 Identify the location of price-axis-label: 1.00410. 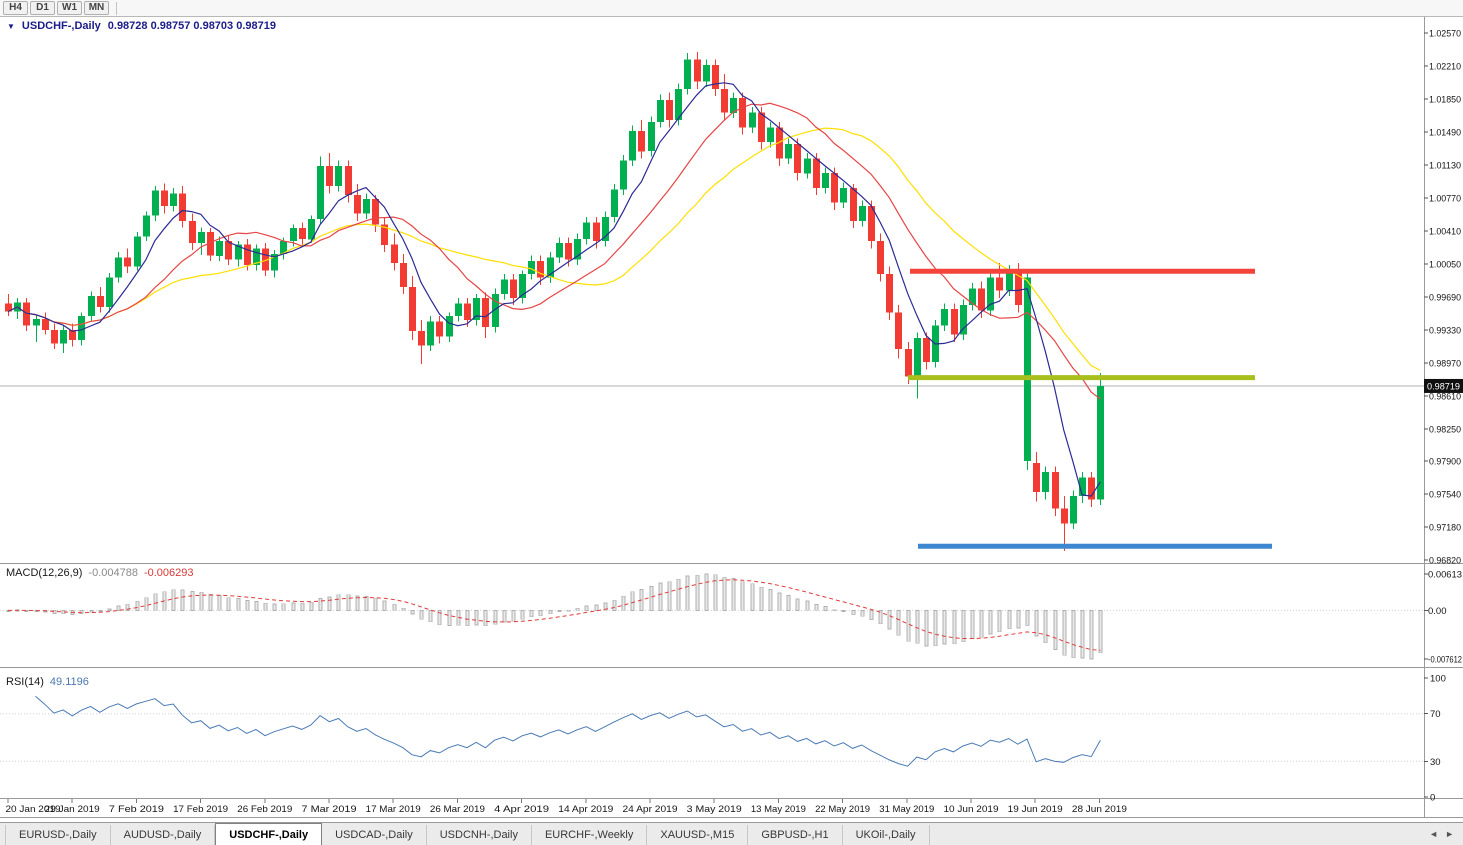
(1445, 231).